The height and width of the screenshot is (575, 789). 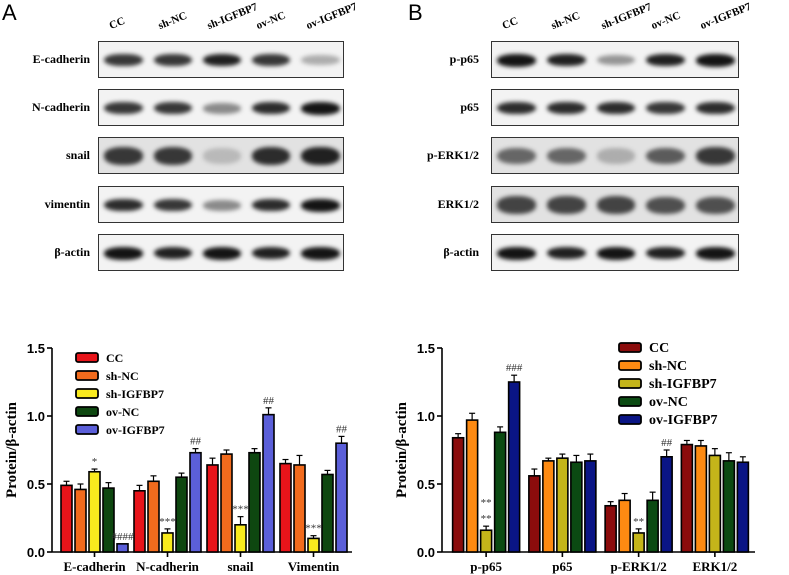 What do you see at coordinates (514, 467) in the screenshot?
I see `bar-p-p65-ov-igfbp7` at bounding box center [514, 467].